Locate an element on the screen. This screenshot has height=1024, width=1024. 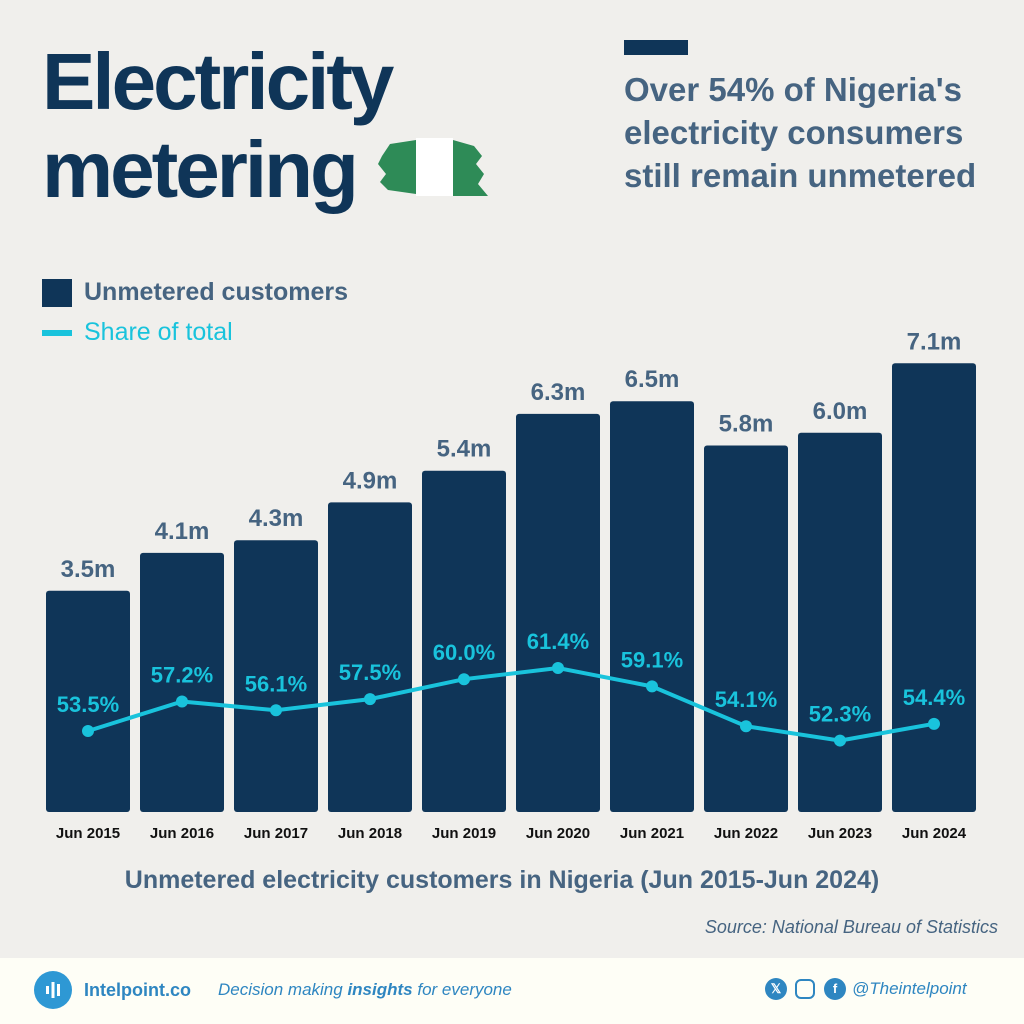
x-tick-label: Jun 2017 is located at coordinates (276, 833).